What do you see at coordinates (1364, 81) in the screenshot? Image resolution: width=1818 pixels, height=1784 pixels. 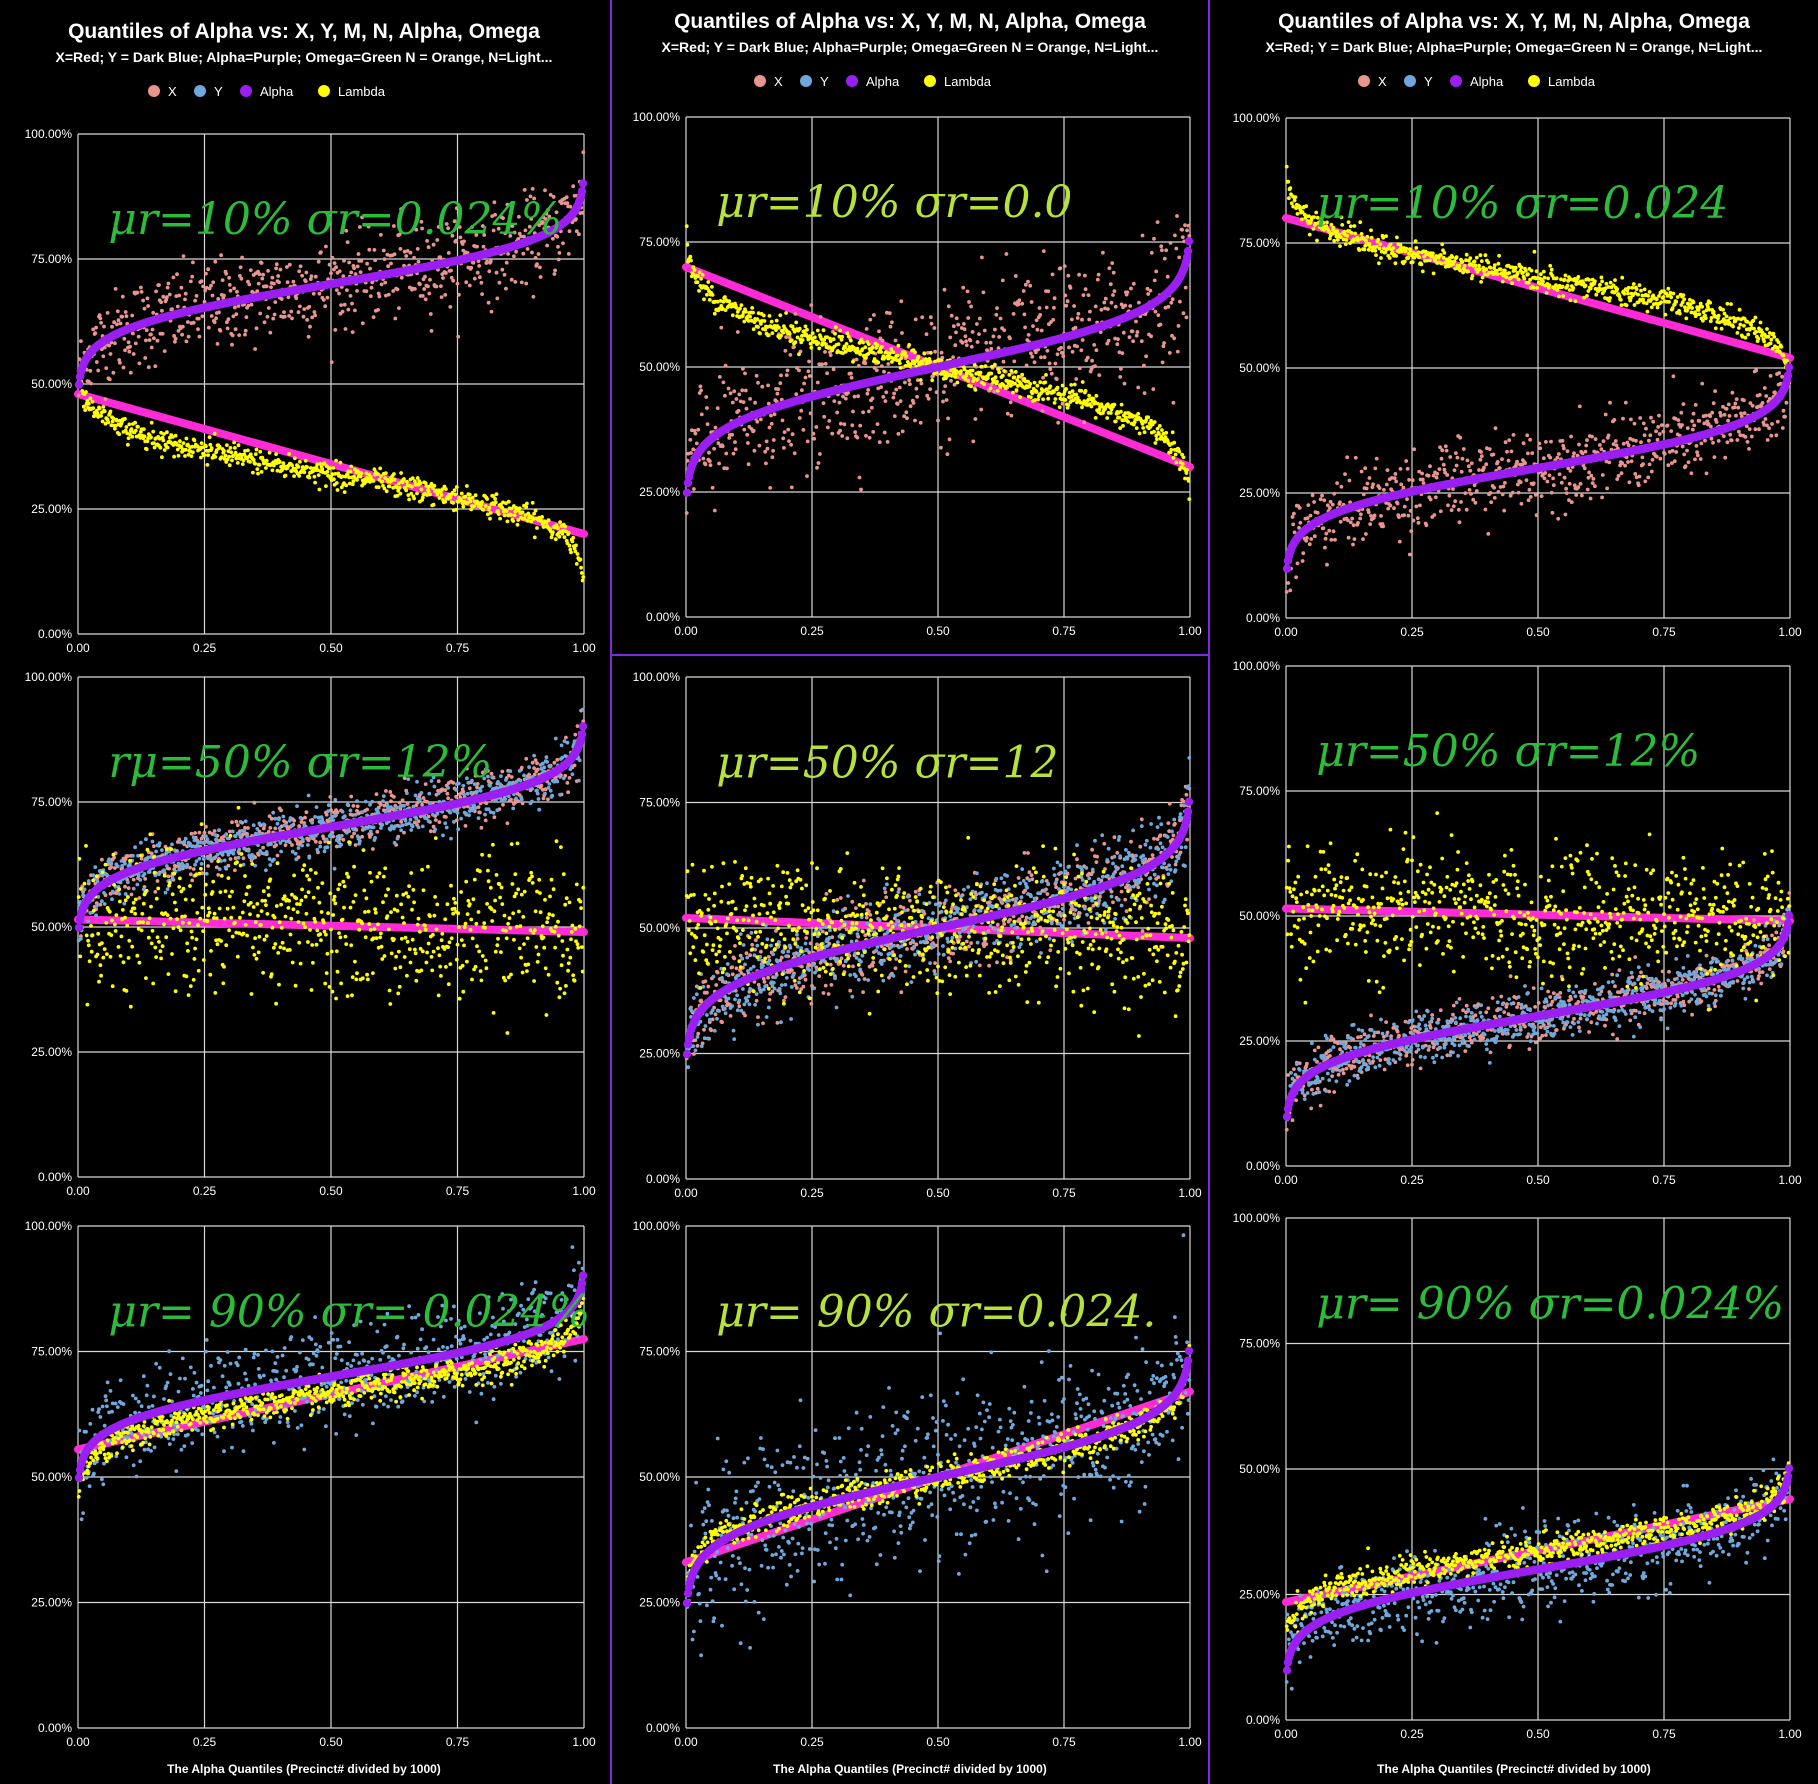 I see `legend-marker` at bounding box center [1364, 81].